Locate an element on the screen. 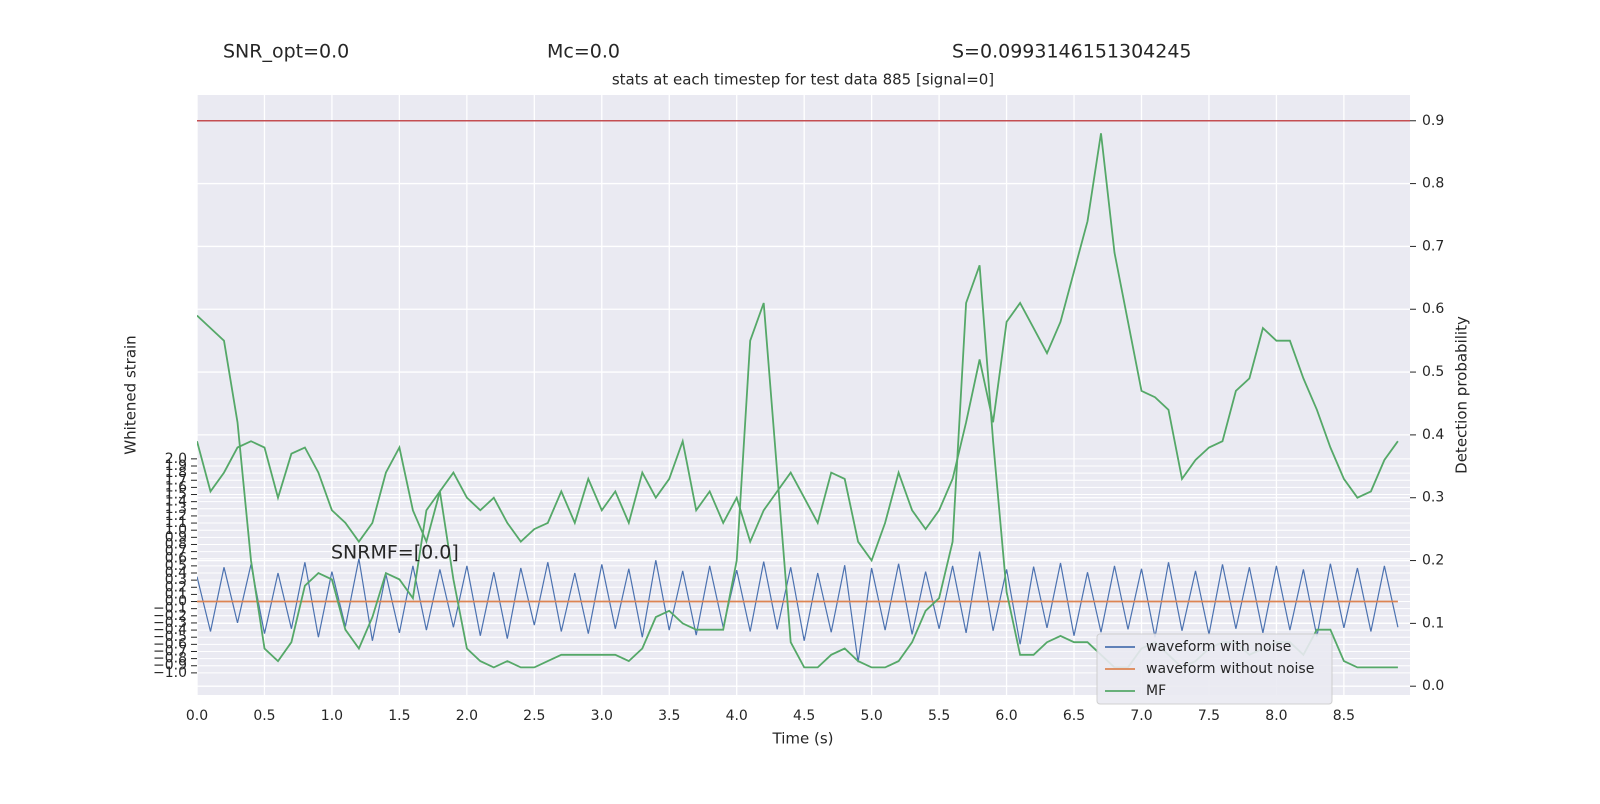 The height and width of the screenshot is (804, 1600). y-tick-label: −0.7 is located at coordinates (170, 651).